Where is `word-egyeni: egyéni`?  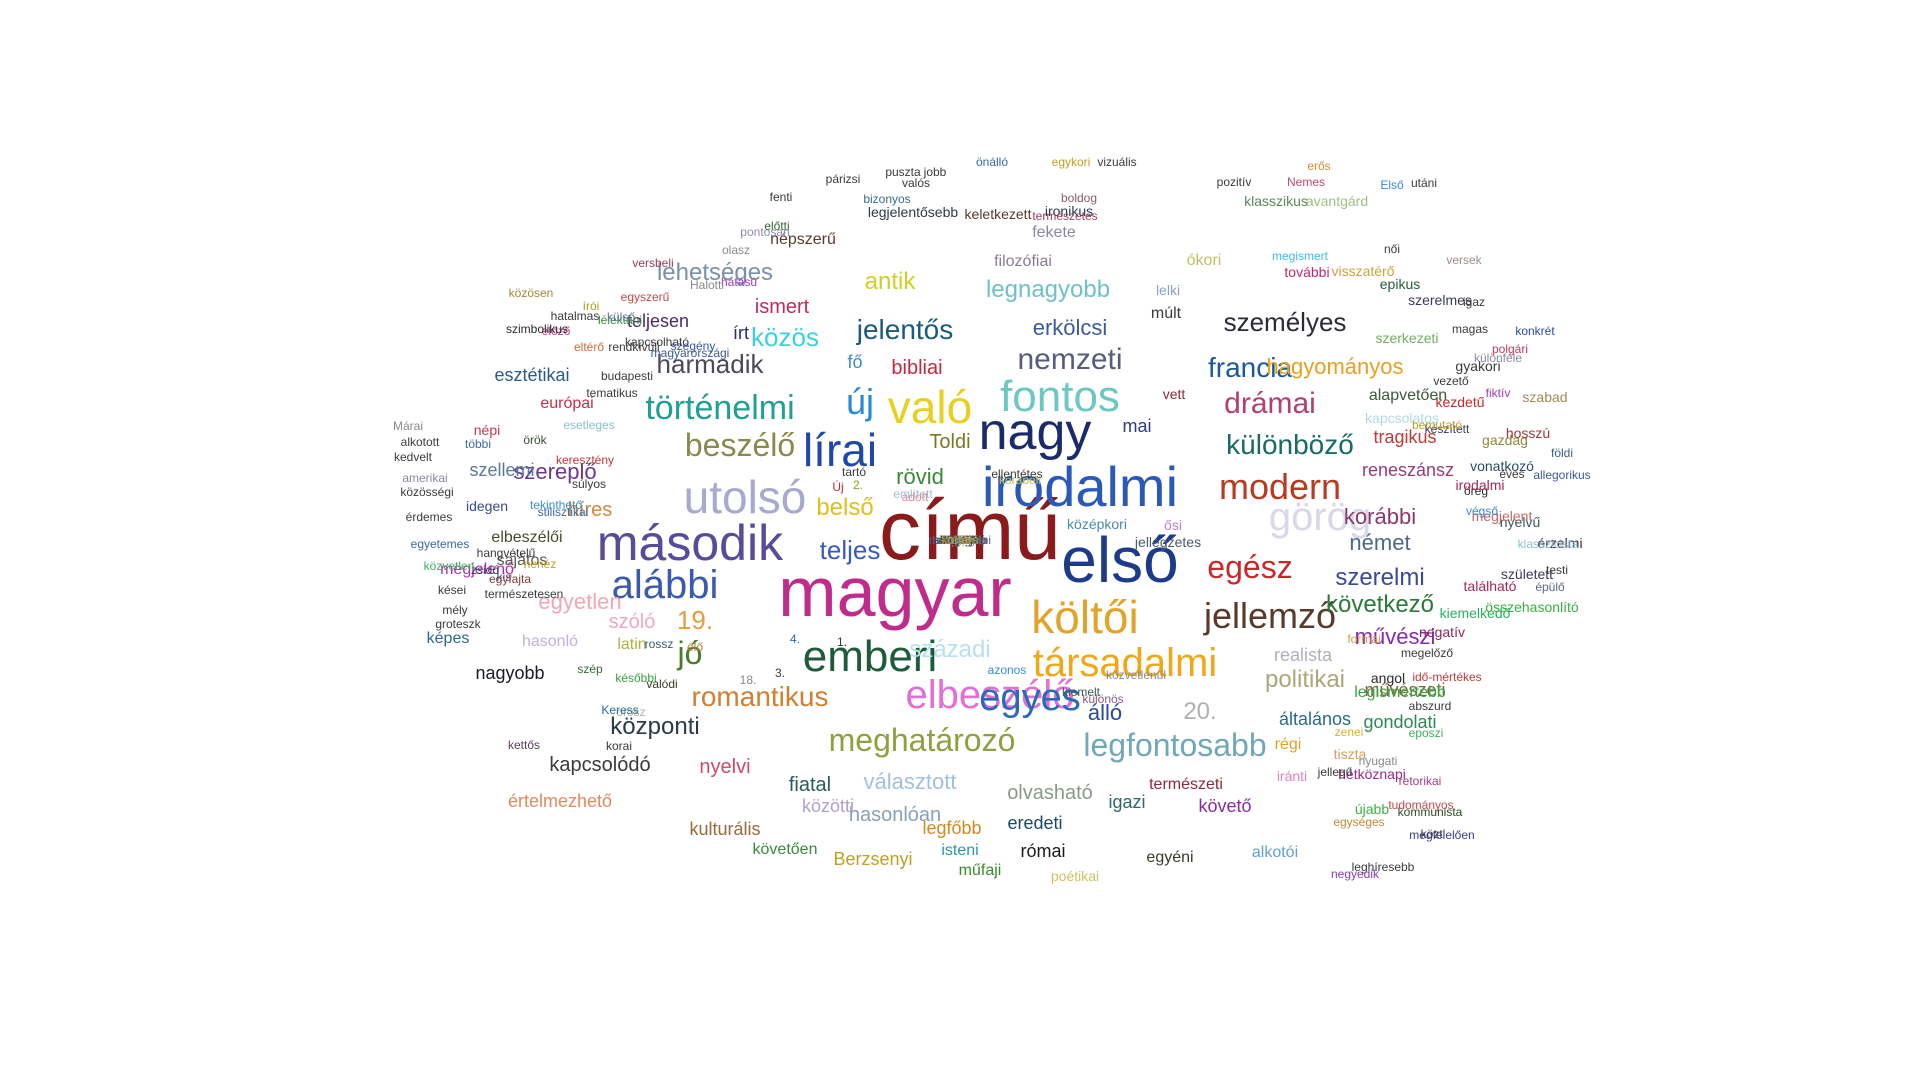
word-egyeni: egyéni is located at coordinates (1170, 857).